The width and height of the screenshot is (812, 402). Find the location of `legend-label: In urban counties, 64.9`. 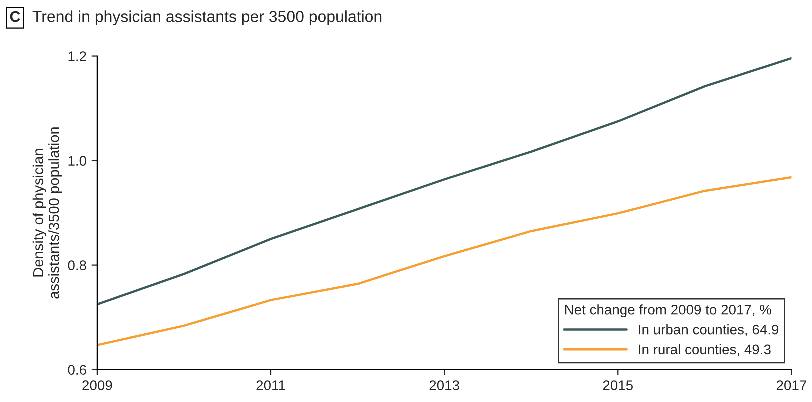

legend-label: In urban counties, 64.9 is located at coordinates (709, 330).